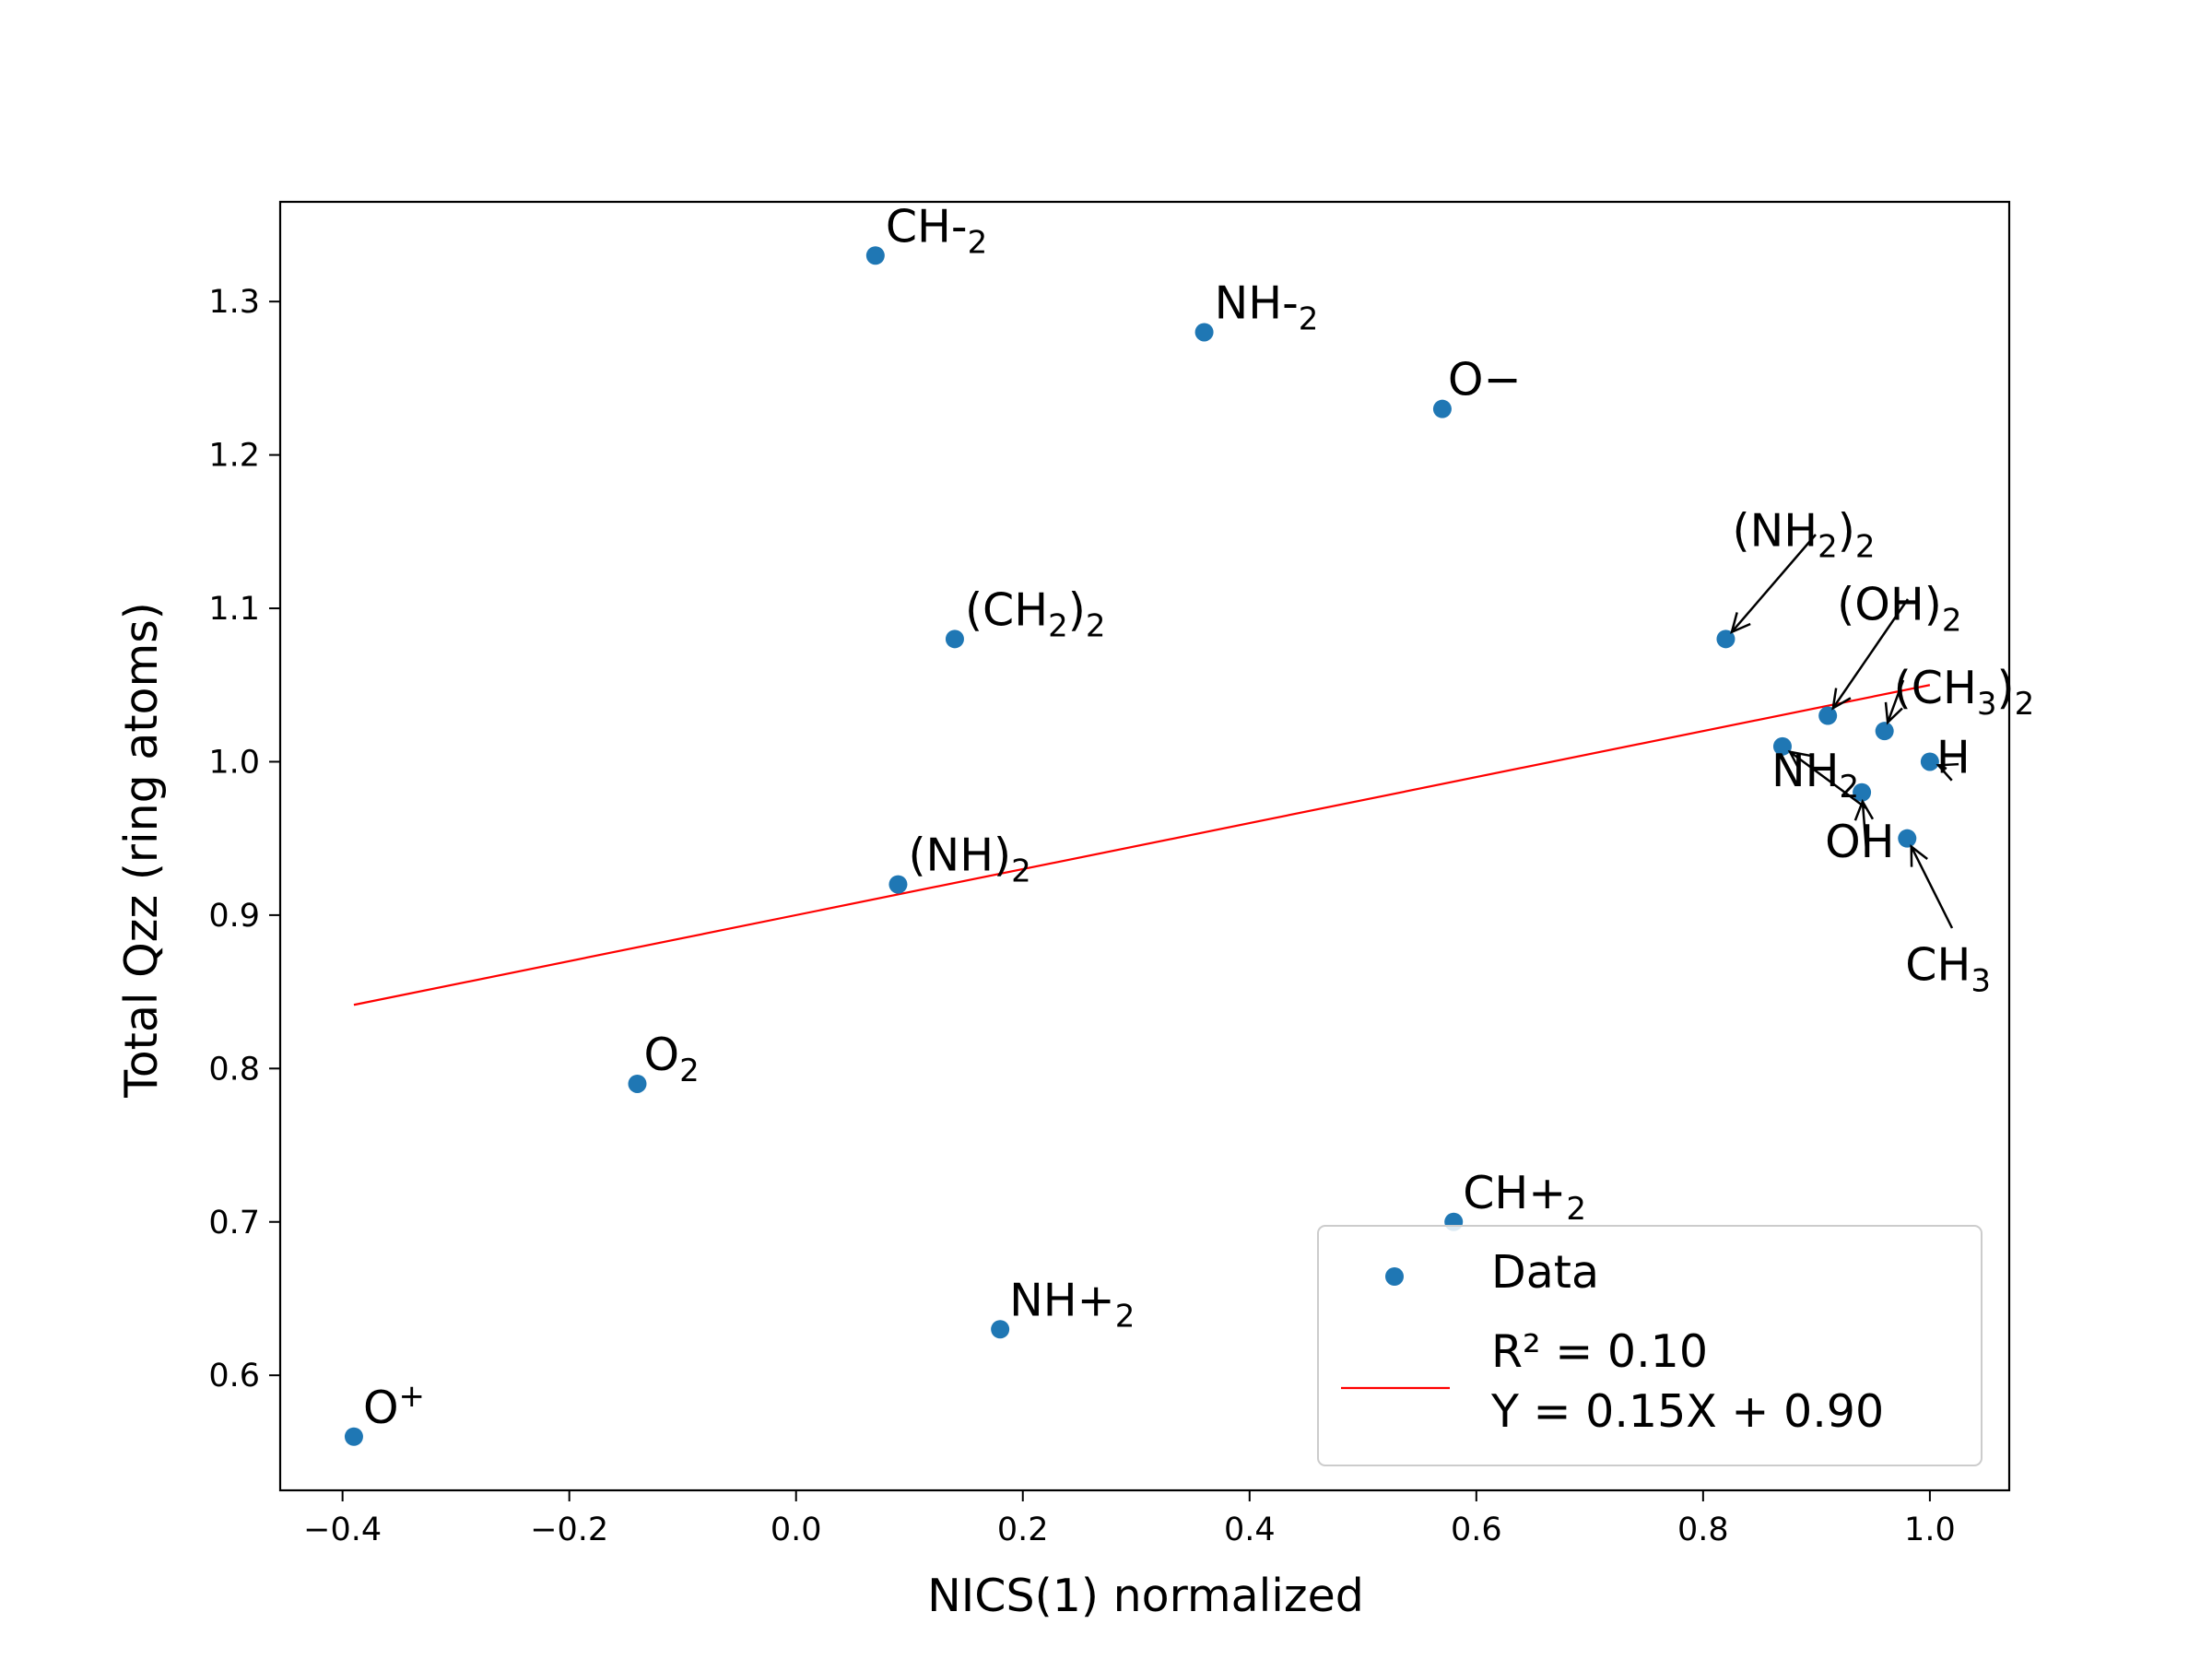  I want to click on legend-label-equation: Y = 0.15X + 0.90, so click(1687, 1411).